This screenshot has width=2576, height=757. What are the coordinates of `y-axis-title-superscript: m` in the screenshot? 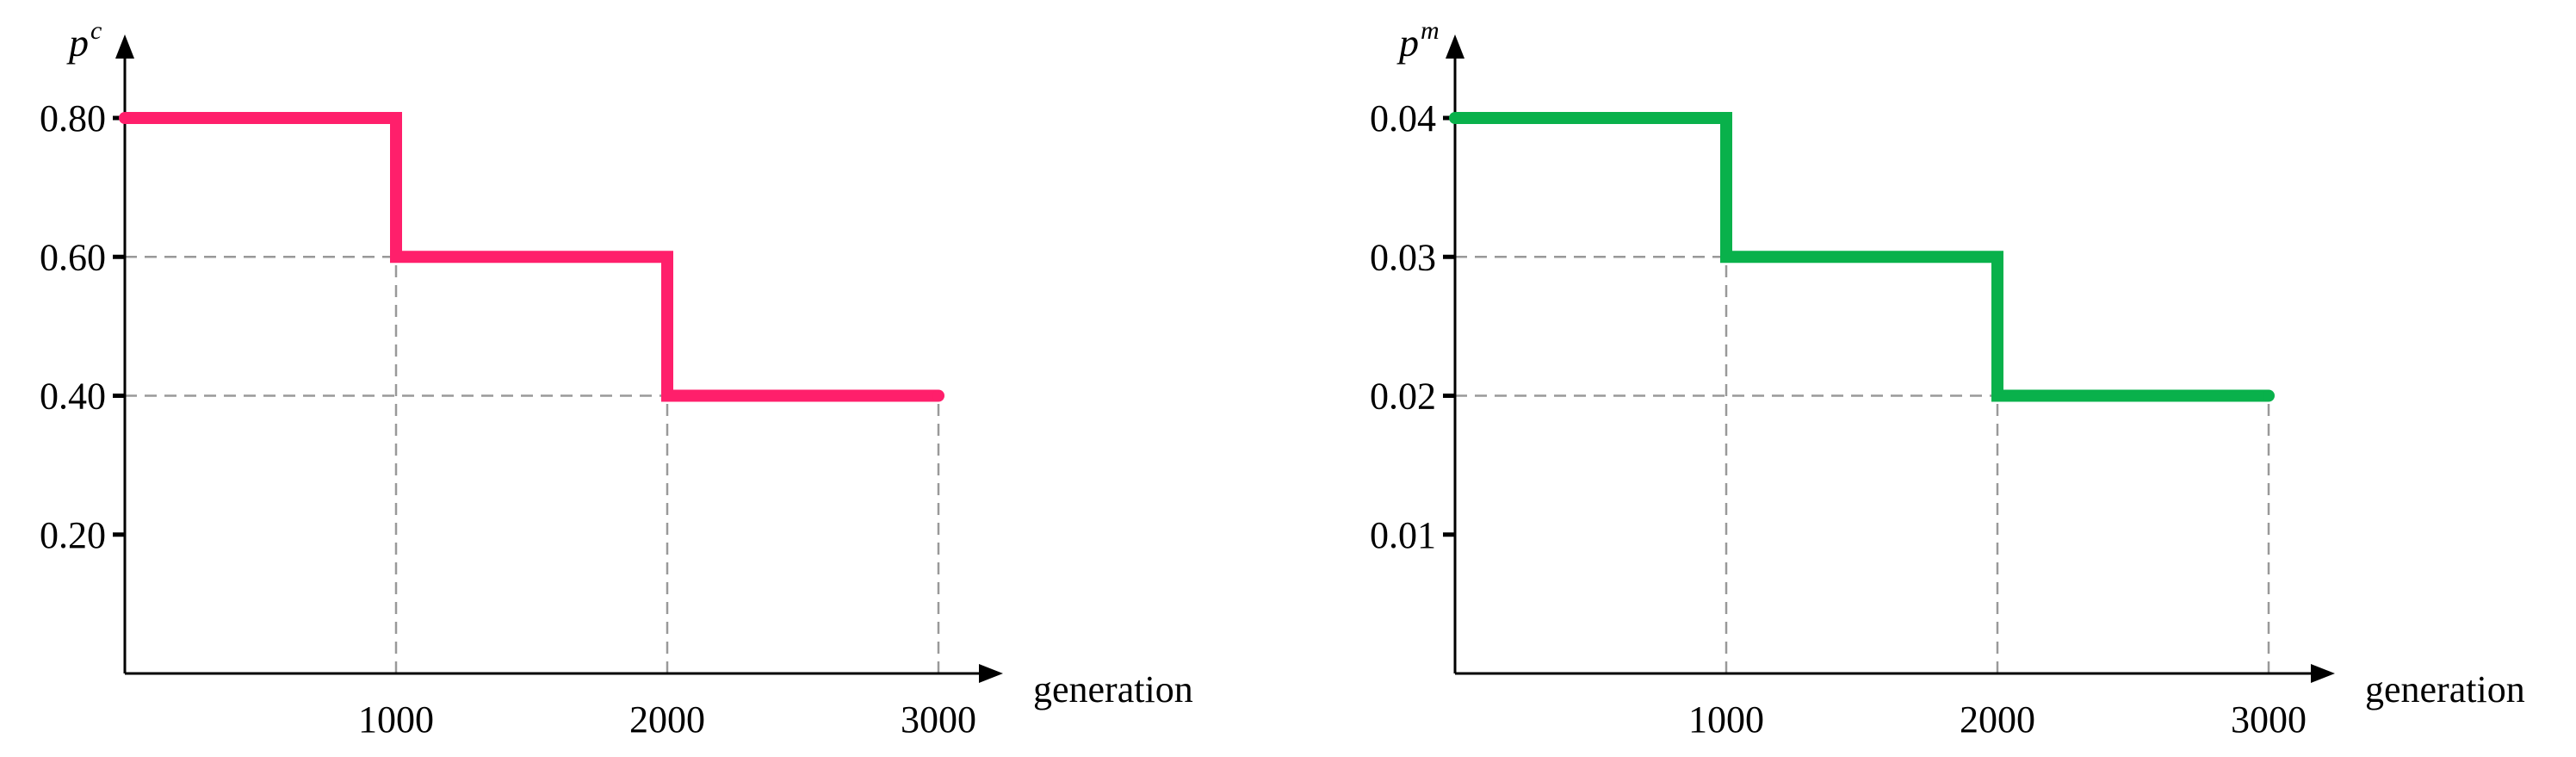 It's located at (1431, 31).